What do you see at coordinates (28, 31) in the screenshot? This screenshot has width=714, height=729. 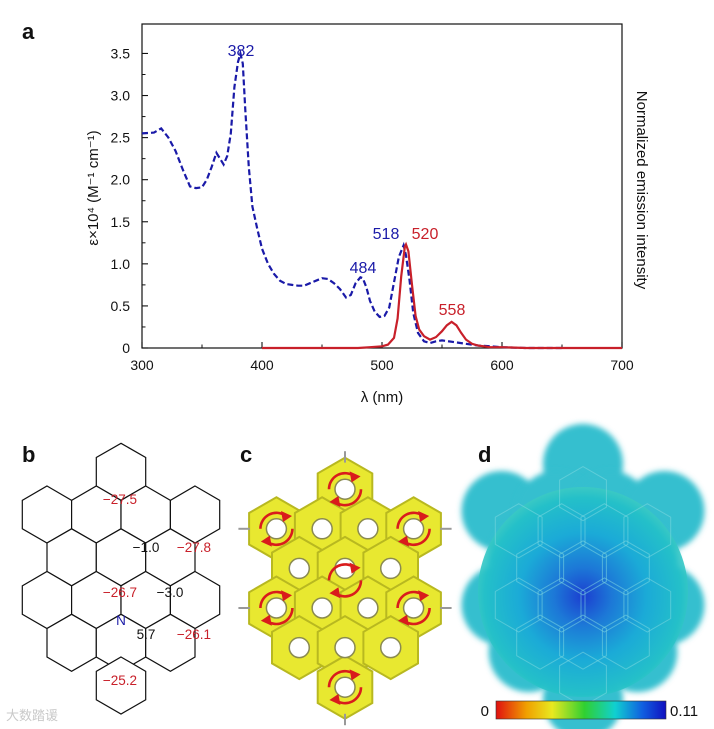 I see `panel-label-a: a` at bounding box center [28, 31].